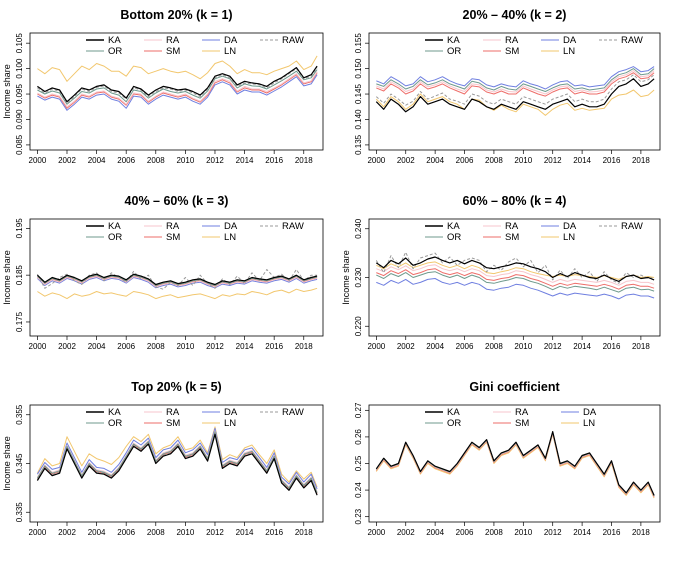 The image size is (675, 563). Describe the element at coordinates (358, 119) in the screenshot. I see `y-tick-label: 0.140` at that location.